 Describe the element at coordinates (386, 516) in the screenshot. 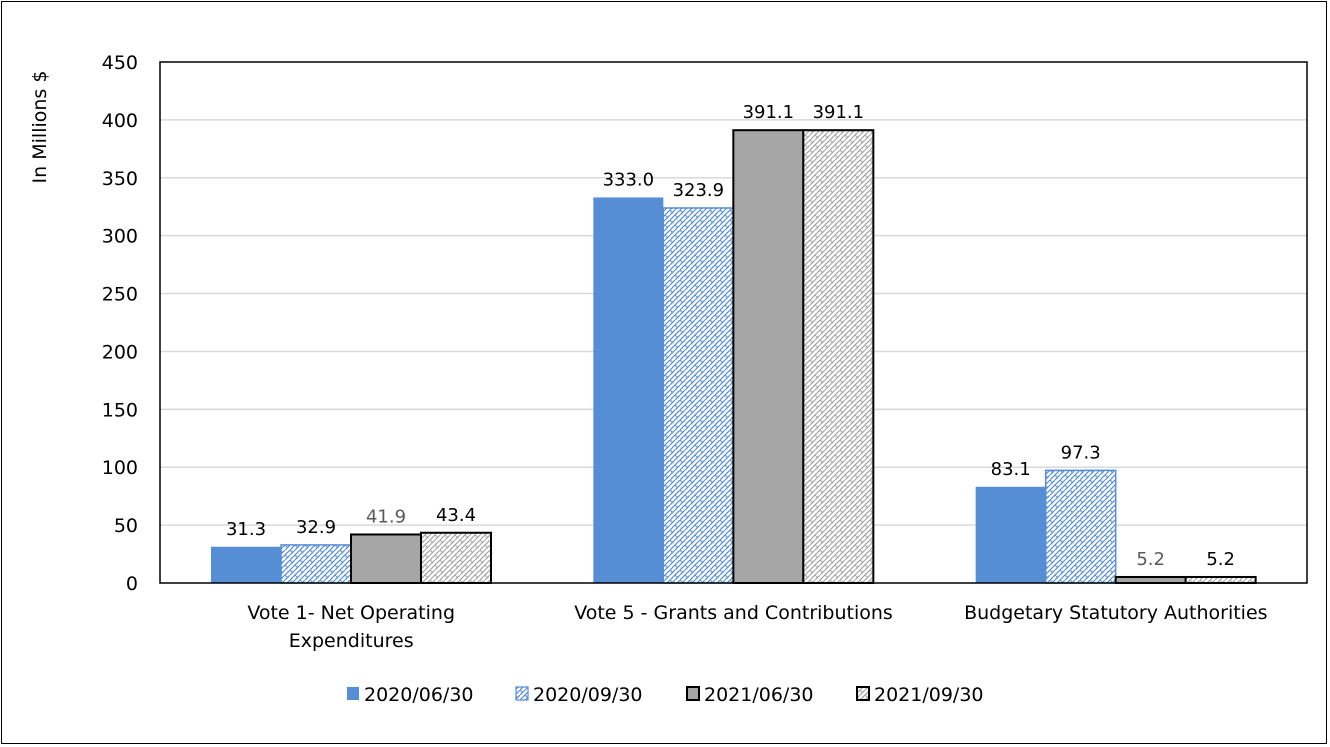

I see `data-label: 41.9` at that location.